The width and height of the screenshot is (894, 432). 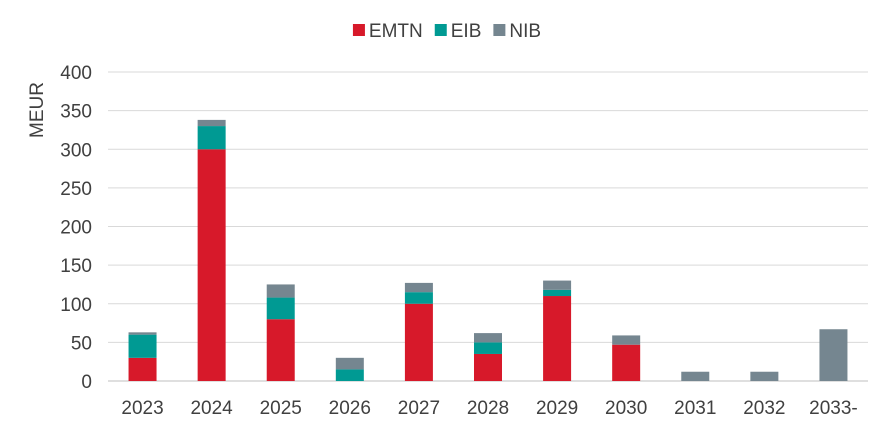 I want to click on bar-eib-2026, so click(x=349, y=375).